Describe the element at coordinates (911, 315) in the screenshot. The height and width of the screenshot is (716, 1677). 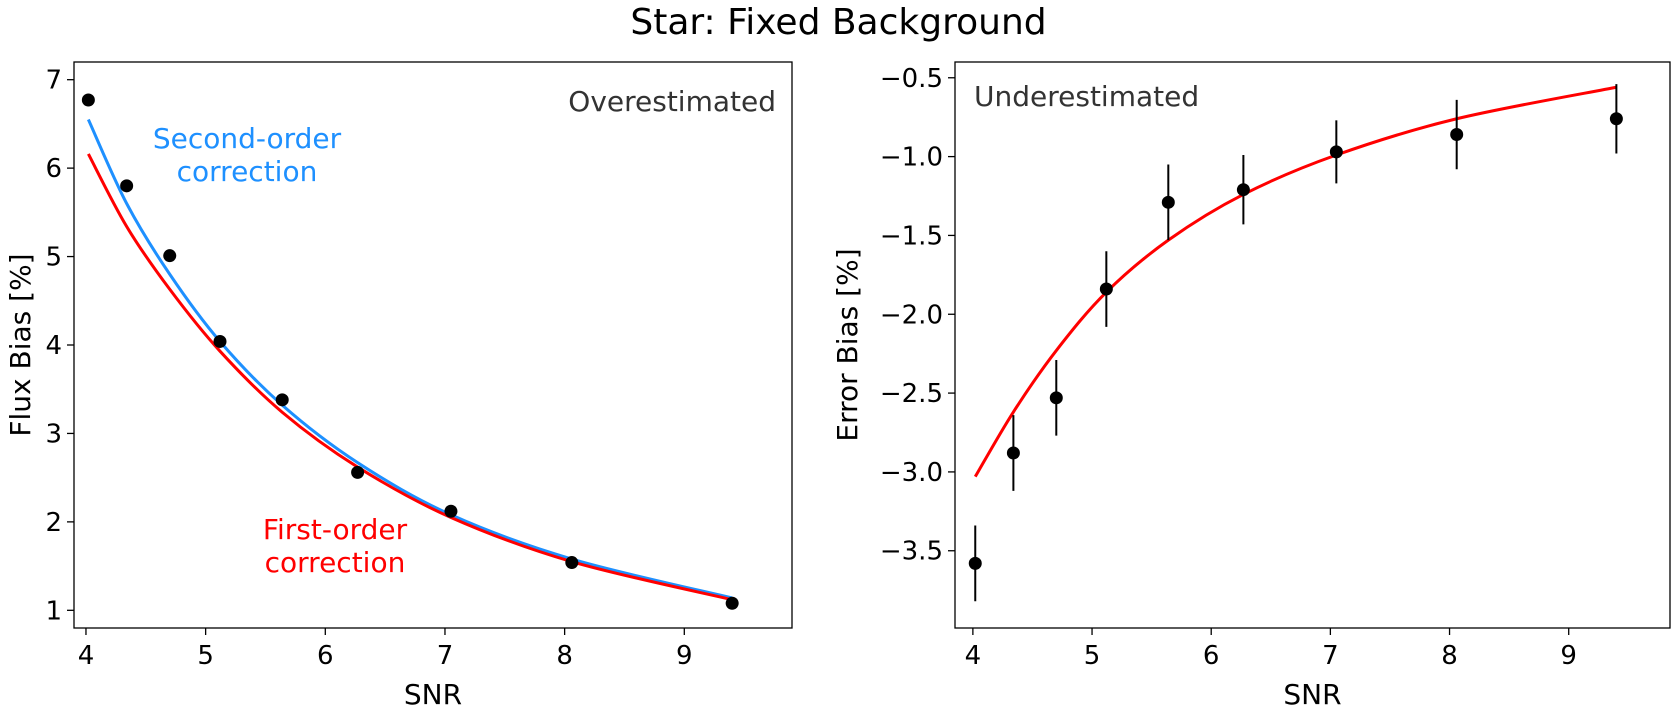
I see `y-tick-label: −2.0` at that location.